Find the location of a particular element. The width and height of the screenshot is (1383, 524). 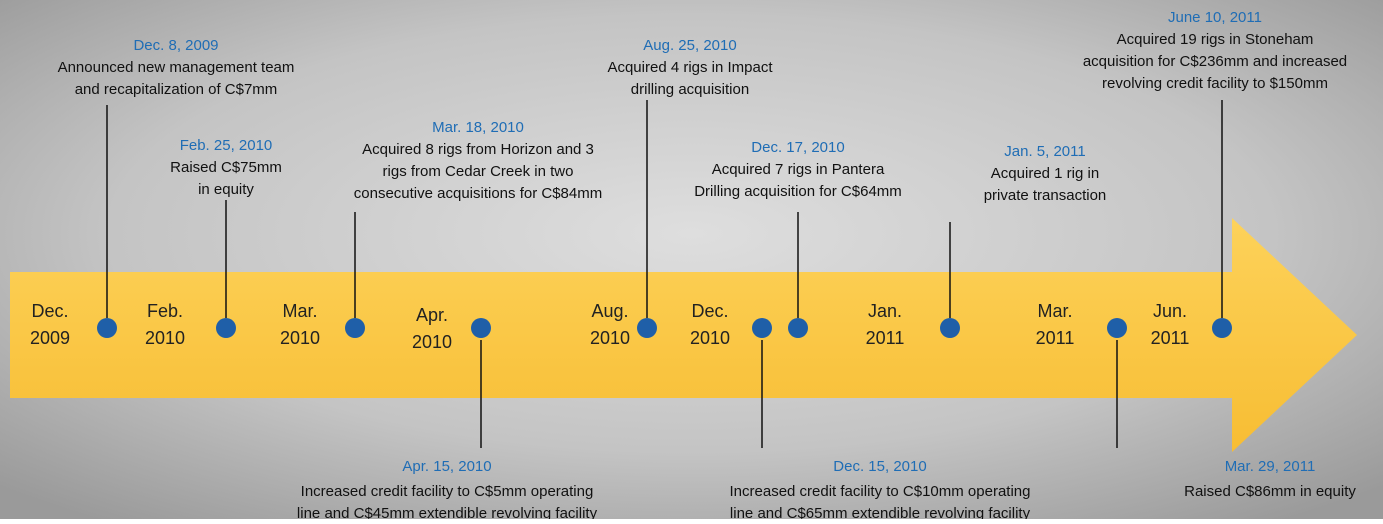

event-text: Acquired 4 rigs in Impact is located at coordinates (690, 67).